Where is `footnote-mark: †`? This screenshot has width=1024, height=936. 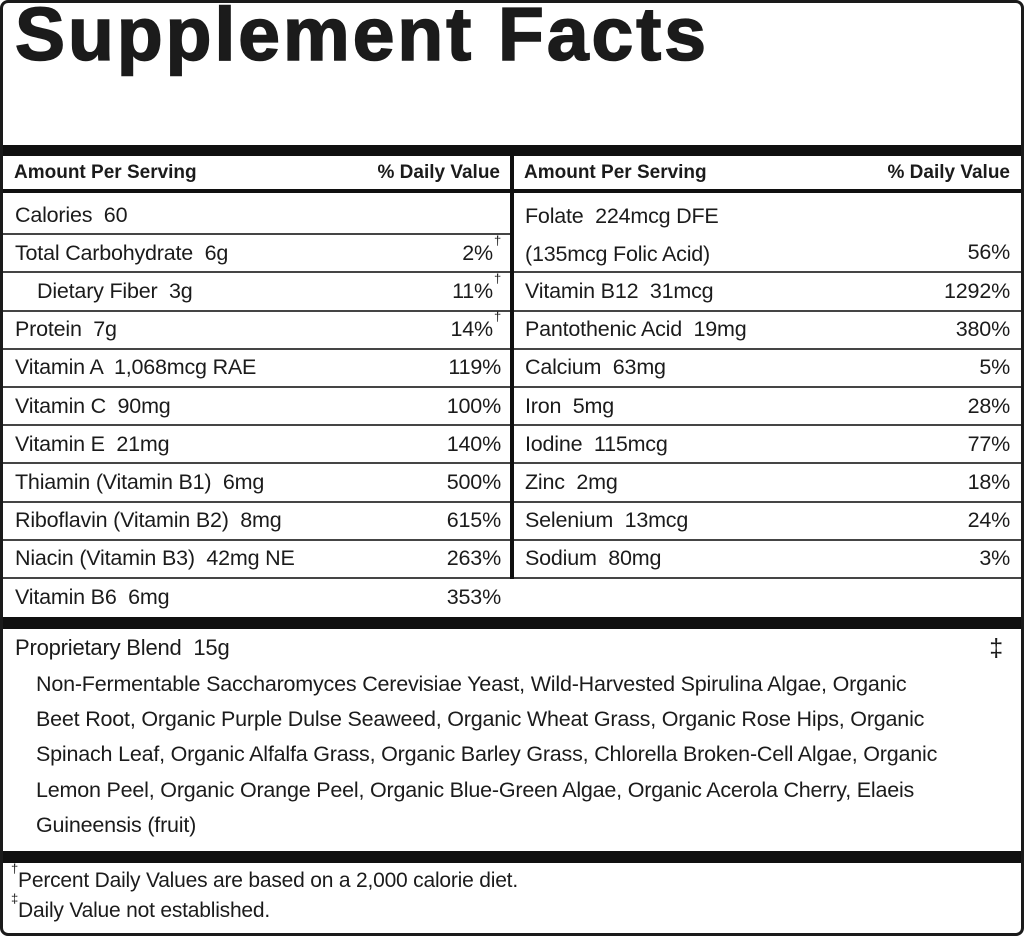 footnote-mark: † is located at coordinates (15, 868).